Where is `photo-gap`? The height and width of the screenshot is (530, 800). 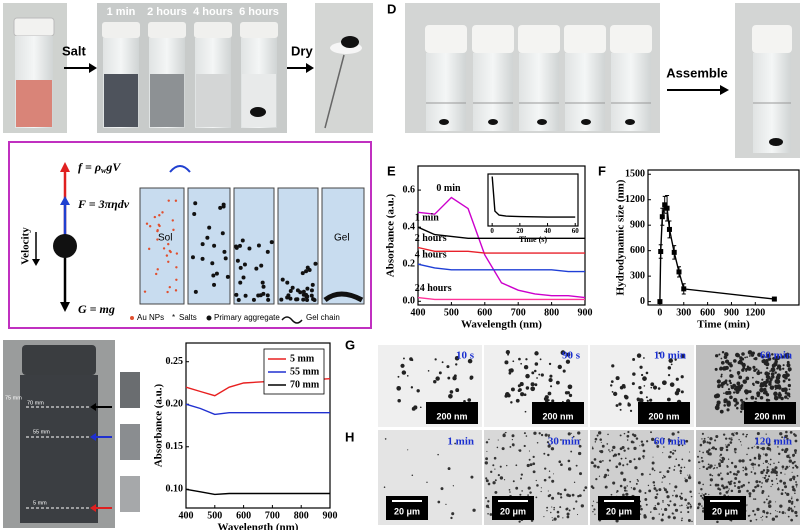 photo-gap is located at coordinates (695, 68).